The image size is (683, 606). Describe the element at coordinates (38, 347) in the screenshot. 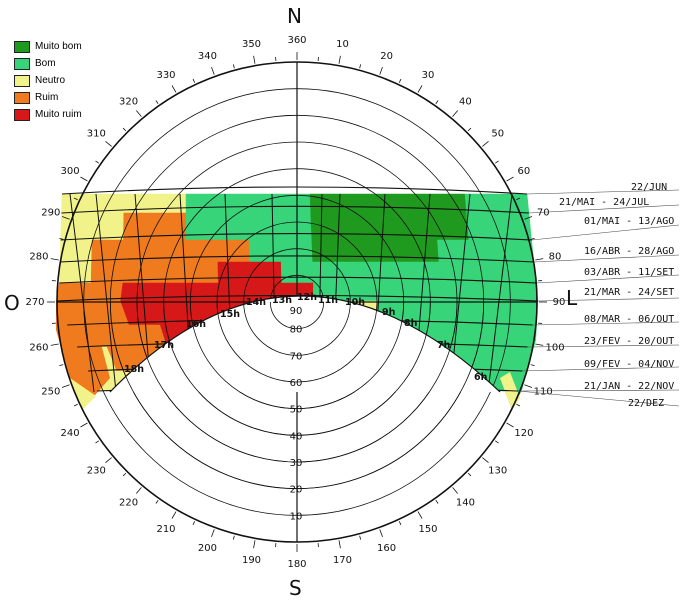

I see `azimuth-label: 260` at that location.